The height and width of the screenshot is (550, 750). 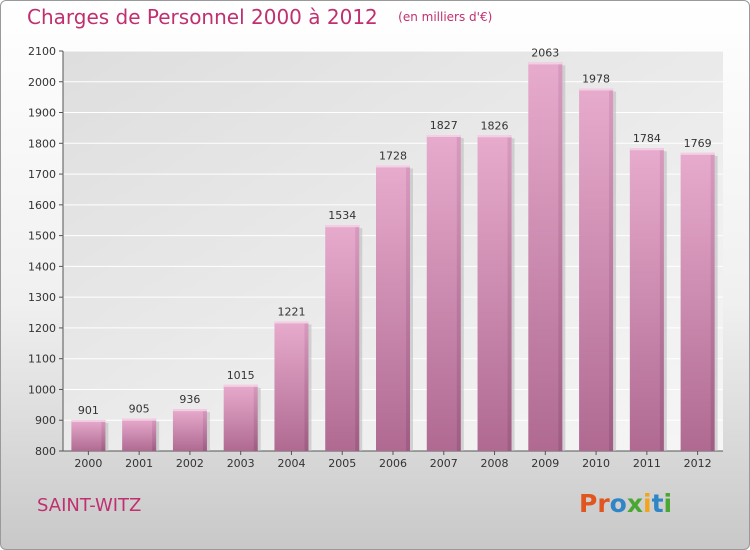 I want to click on chart-title-text: Charges de Personnel 2000 à 2012, so click(x=202, y=17).